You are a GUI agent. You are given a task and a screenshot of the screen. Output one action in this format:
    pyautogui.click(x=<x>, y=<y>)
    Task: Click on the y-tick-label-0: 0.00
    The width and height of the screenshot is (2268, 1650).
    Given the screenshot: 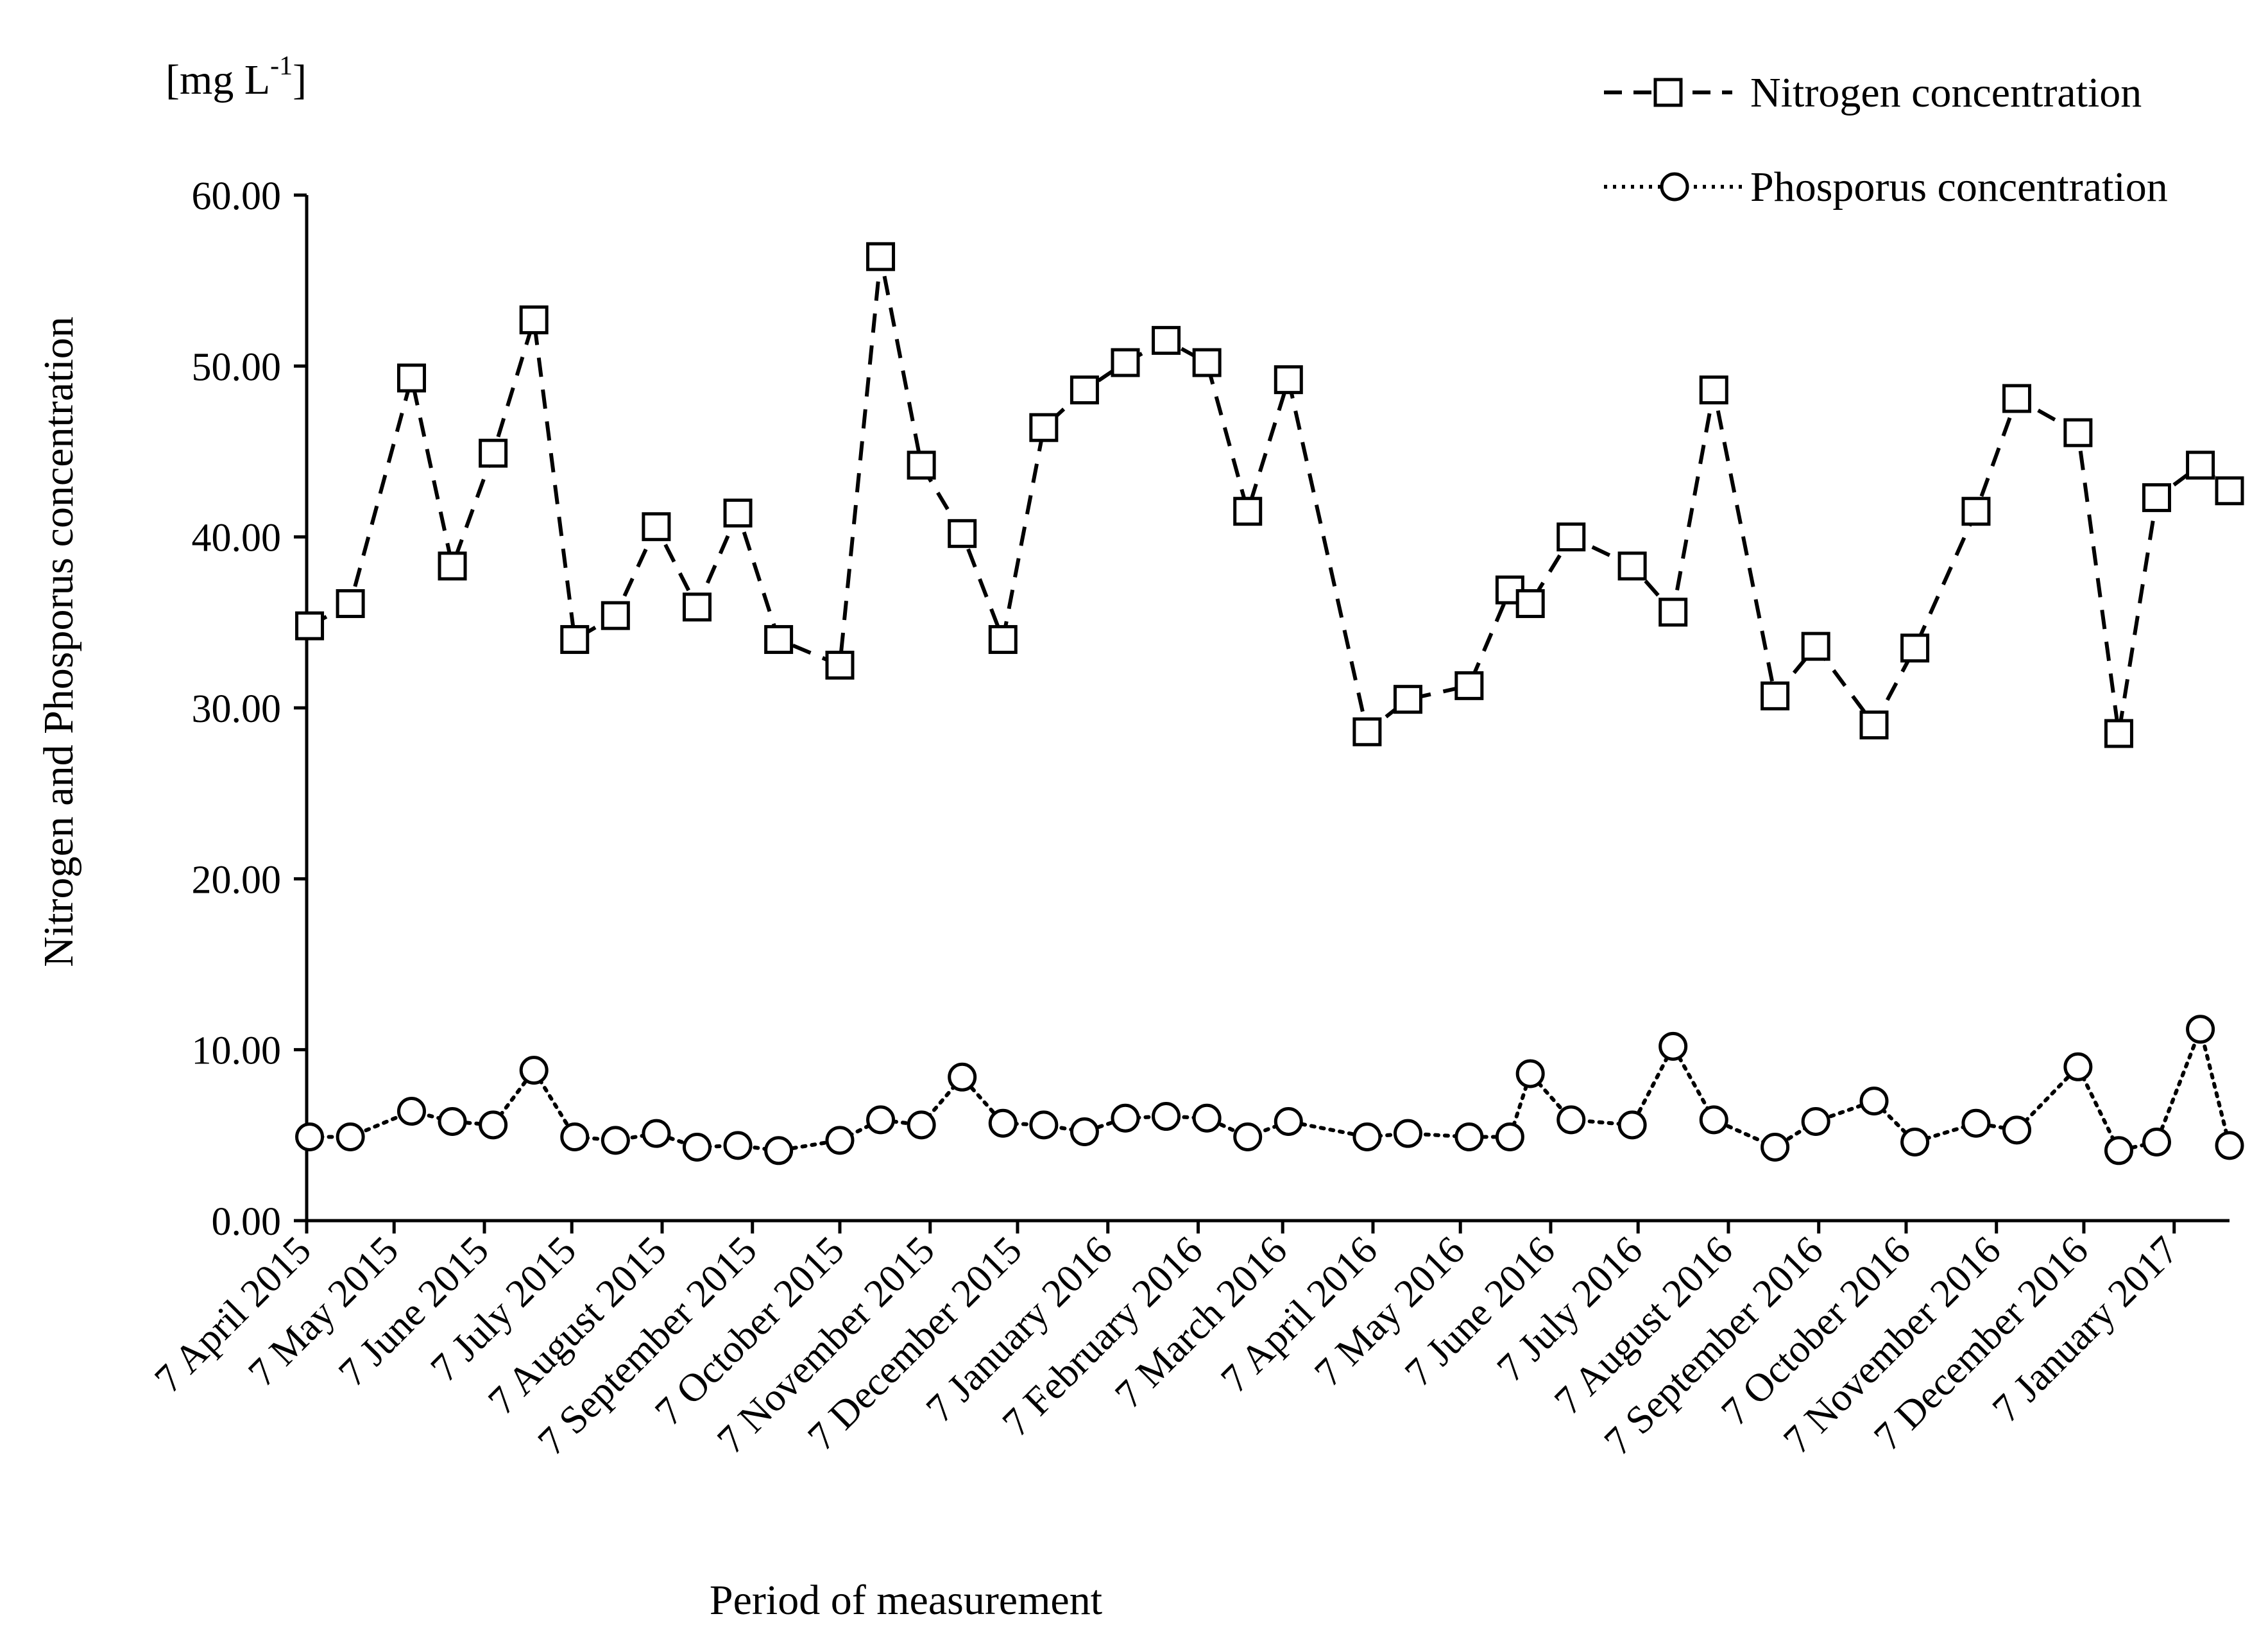 What is the action you would take?
    pyautogui.click(x=247, y=1222)
    